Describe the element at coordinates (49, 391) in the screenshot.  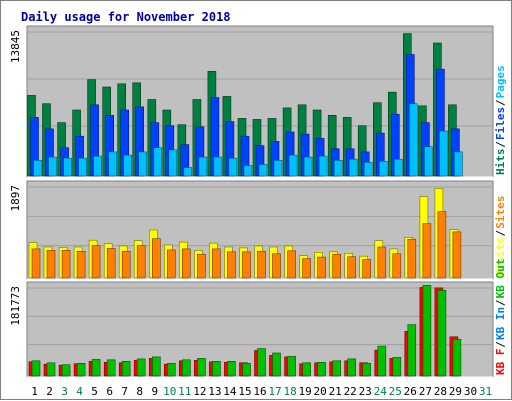
I see `x-tick-label-day-2: 2` at that location.